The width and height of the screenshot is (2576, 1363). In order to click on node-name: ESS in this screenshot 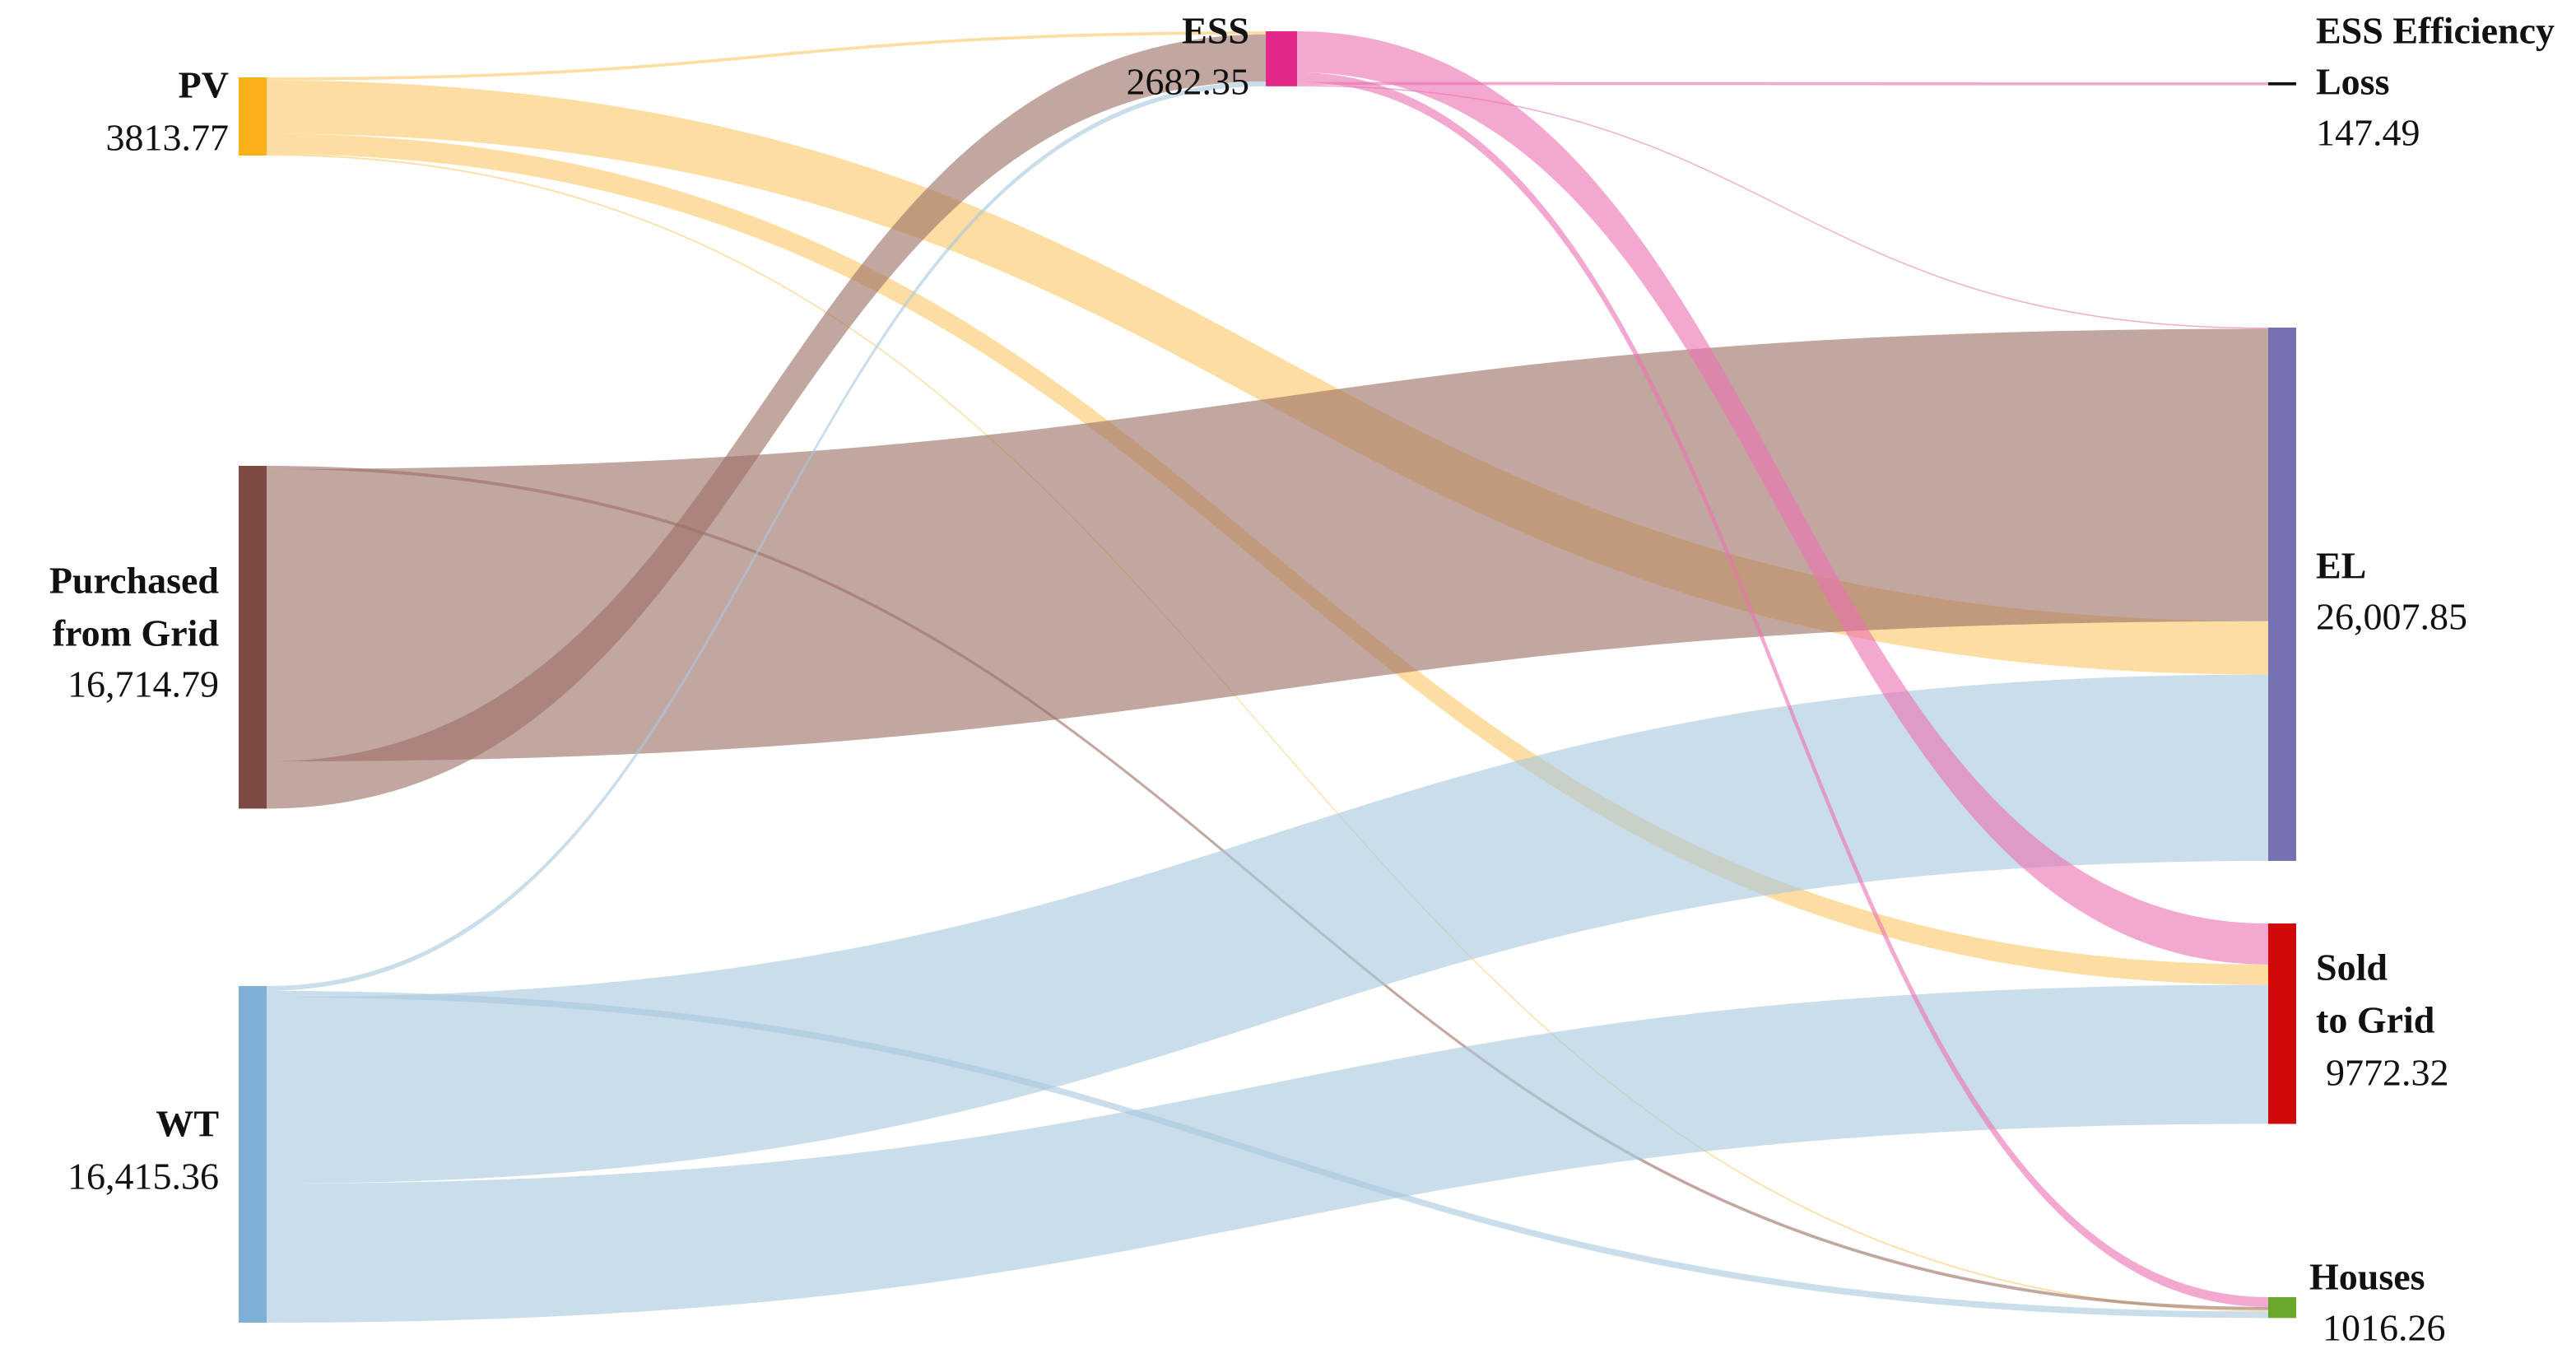, I will do `click(1215, 31)`.